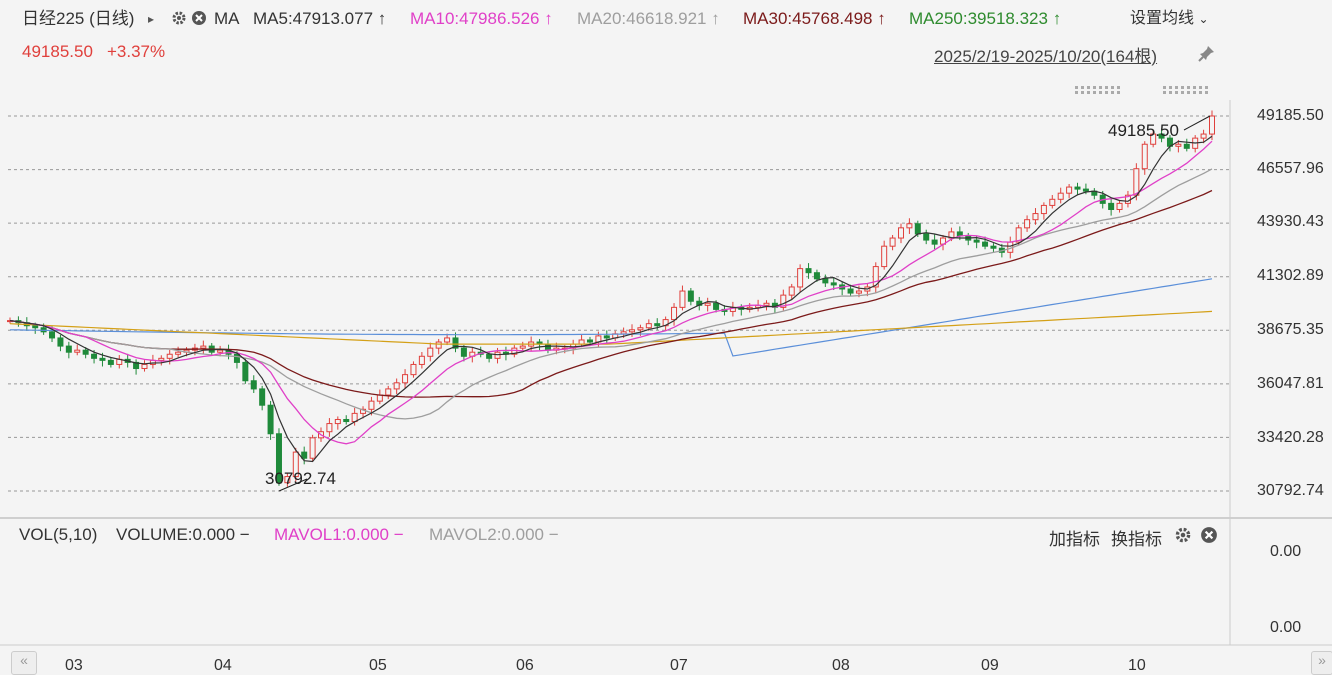 The width and height of the screenshot is (1332, 675). What do you see at coordinates (611, 327) in the screenshot?
I see `ma250-line` at bounding box center [611, 327].